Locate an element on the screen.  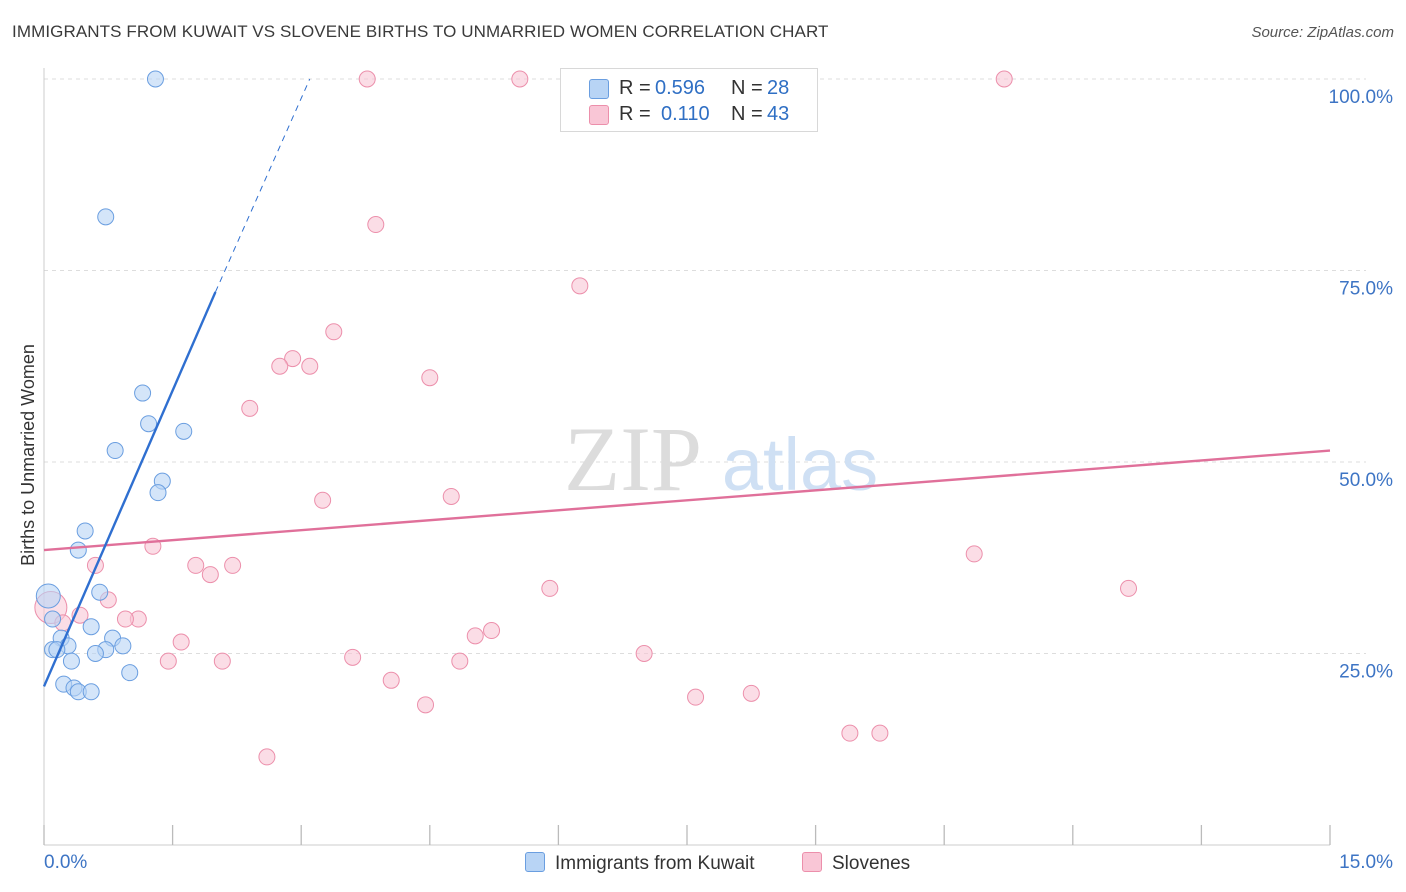
legend-n-value: 43 is located at coordinates (778, 114).